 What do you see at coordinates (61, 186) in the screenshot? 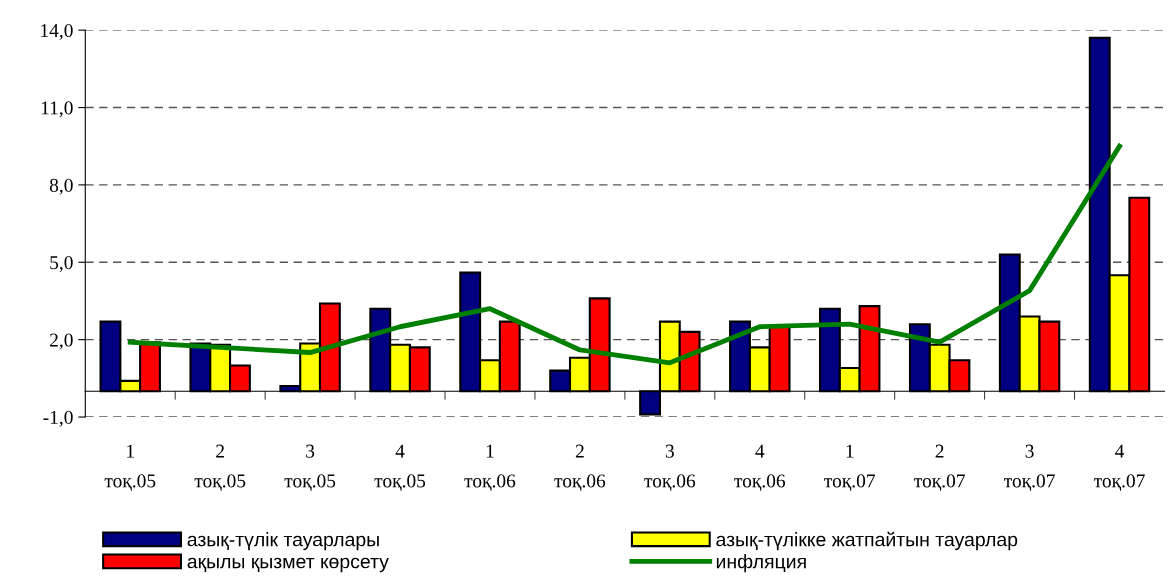
I see `y-tick-label: 8,0` at bounding box center [61, 186].